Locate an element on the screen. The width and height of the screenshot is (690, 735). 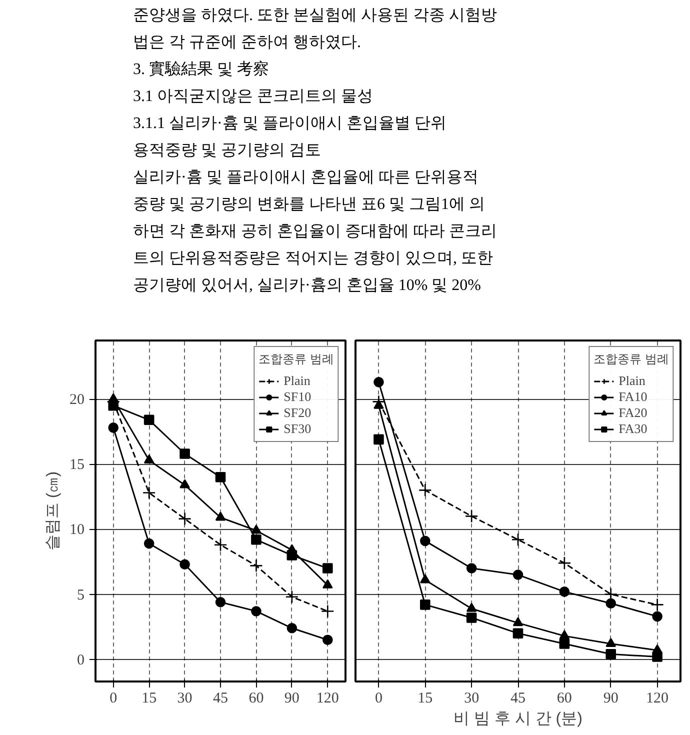
x-axis-title: 비 빔 후 시 간 (분) is located at coordinates (518, 719).